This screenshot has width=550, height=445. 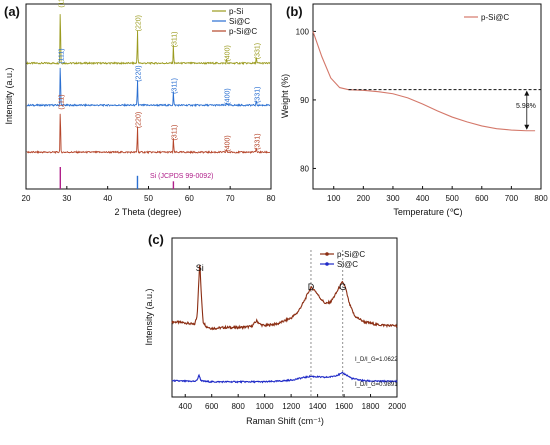 I want to click on panel-c-xtick-label: 1600, so click(x=344, y=406).